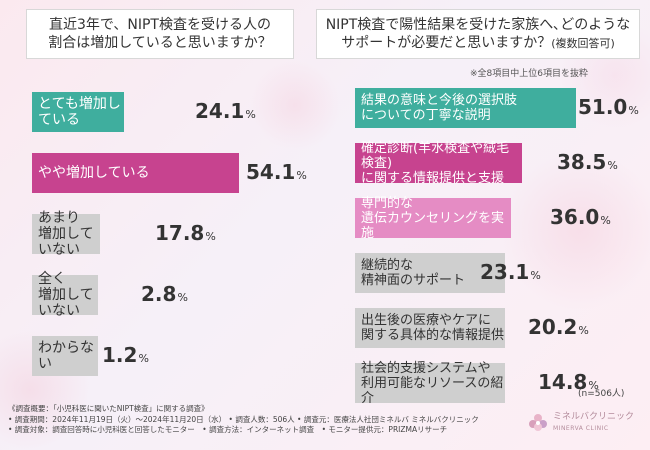  What do you see at coordinates (439, 108) in the screenshot?
I see `bar-category-label: 結果の意味と今後の選択肢 についての丁寧な説明` at bounding box center [439, 108].